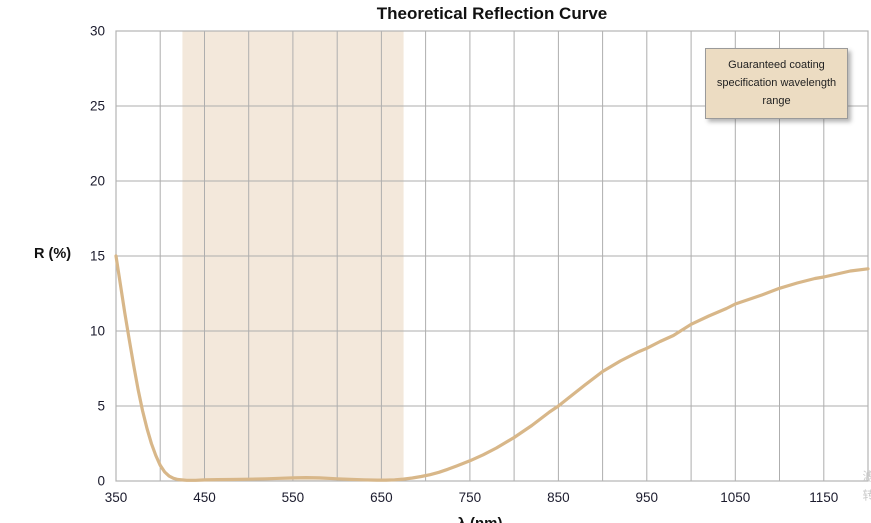 This screenshot has width=871, height=523. I want to click on y-tick-label: 10, so click(97, 331).